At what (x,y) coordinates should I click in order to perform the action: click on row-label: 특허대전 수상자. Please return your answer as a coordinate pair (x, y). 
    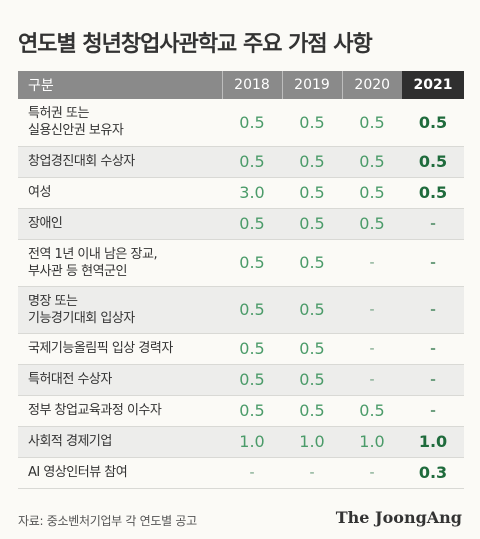
    Looking at the image, I should click on (120, 380).